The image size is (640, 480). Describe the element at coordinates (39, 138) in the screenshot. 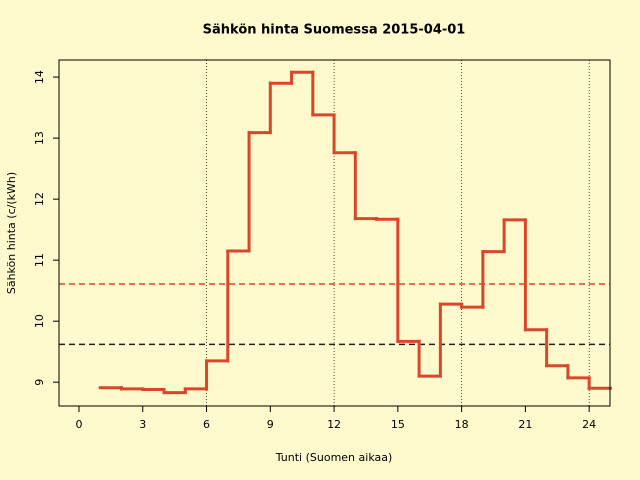

I see `y-tick-label: 13` at that location.